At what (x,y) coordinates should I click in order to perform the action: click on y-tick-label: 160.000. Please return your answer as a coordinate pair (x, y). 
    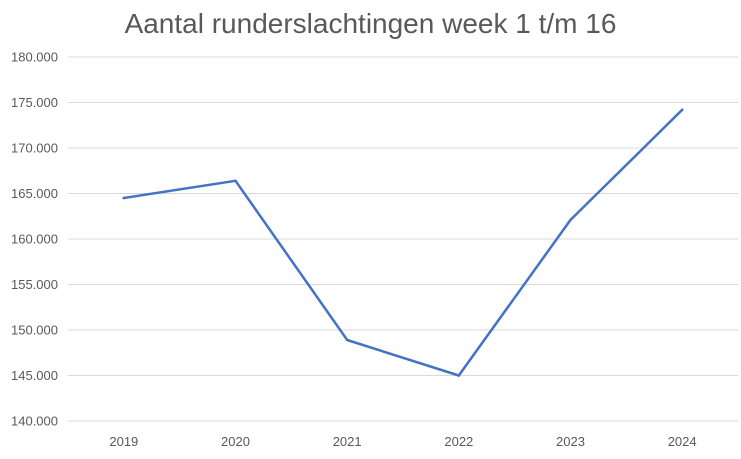
    Looking at the image, I should click on (34, 239).